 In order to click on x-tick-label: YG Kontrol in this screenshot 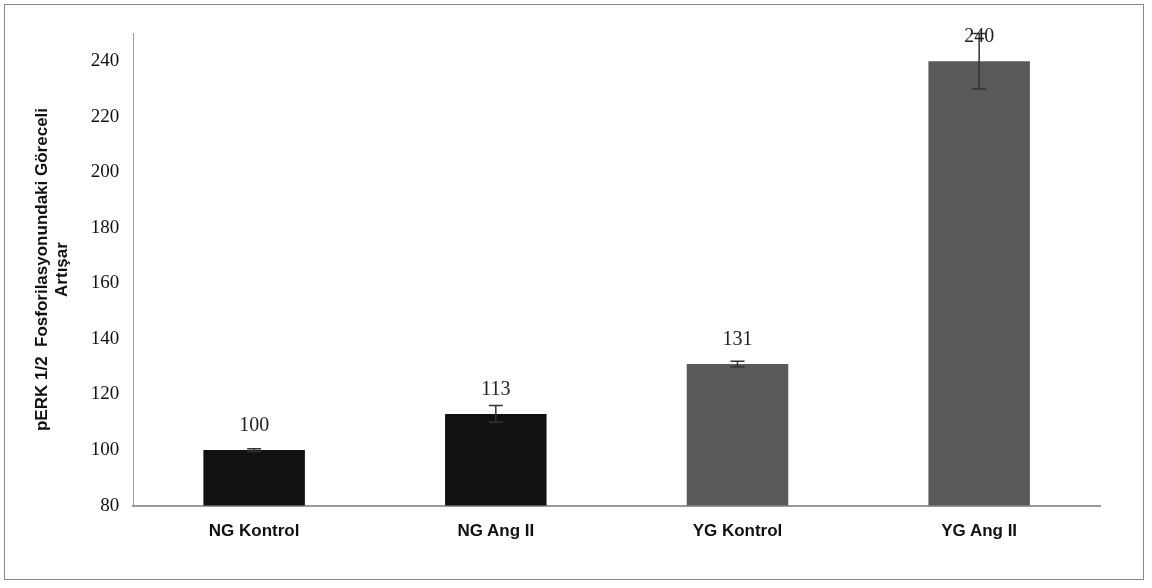, I will do `click(737, 531)`.